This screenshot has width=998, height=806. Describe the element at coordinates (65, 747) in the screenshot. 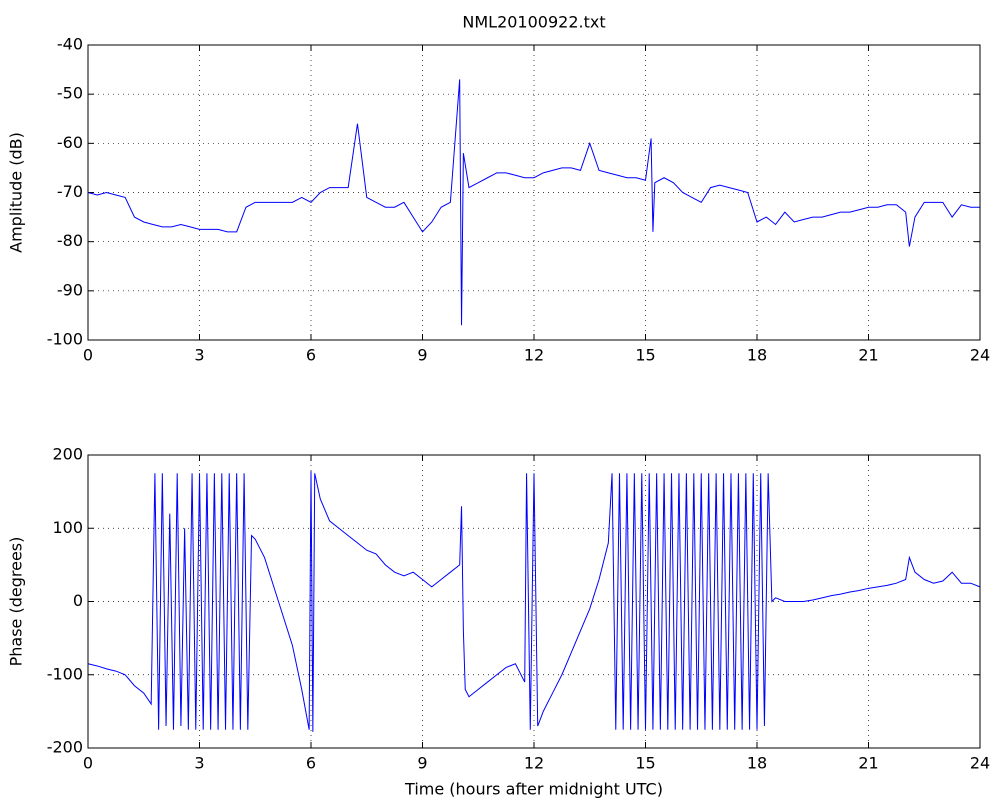

I see `y-tick-label: -200` at that location.